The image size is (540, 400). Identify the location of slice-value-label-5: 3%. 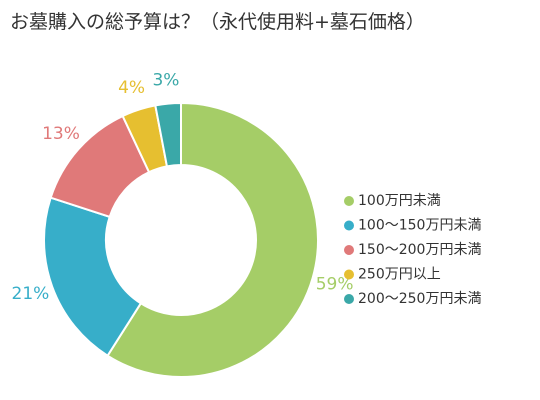
(165, 81).